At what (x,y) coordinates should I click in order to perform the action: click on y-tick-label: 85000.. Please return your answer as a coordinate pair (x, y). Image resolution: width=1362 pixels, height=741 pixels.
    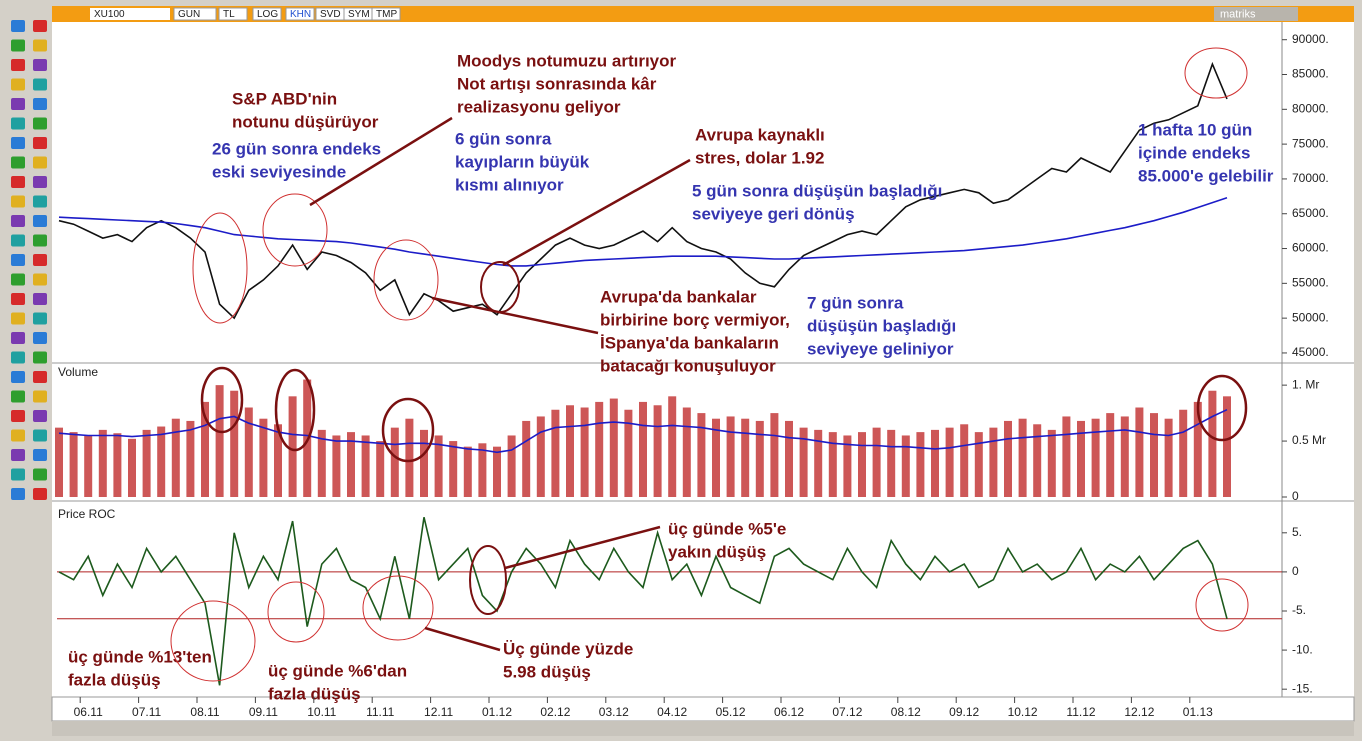
    Looking at the image, I should click on (1310, 74).